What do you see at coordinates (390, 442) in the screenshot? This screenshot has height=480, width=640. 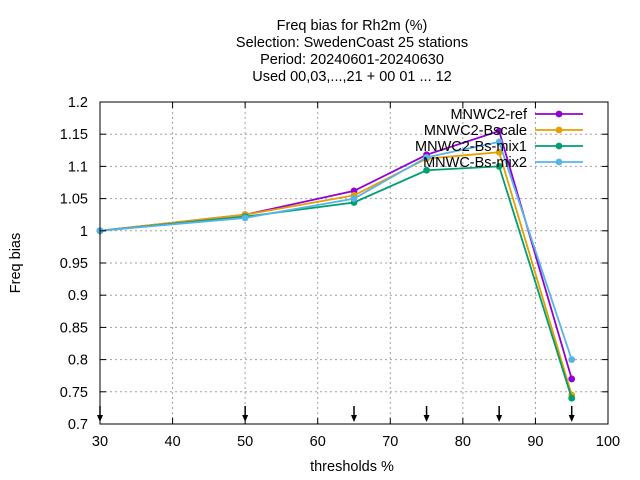 I see `x-tick-label: 70` at bounding box center [390, 442].